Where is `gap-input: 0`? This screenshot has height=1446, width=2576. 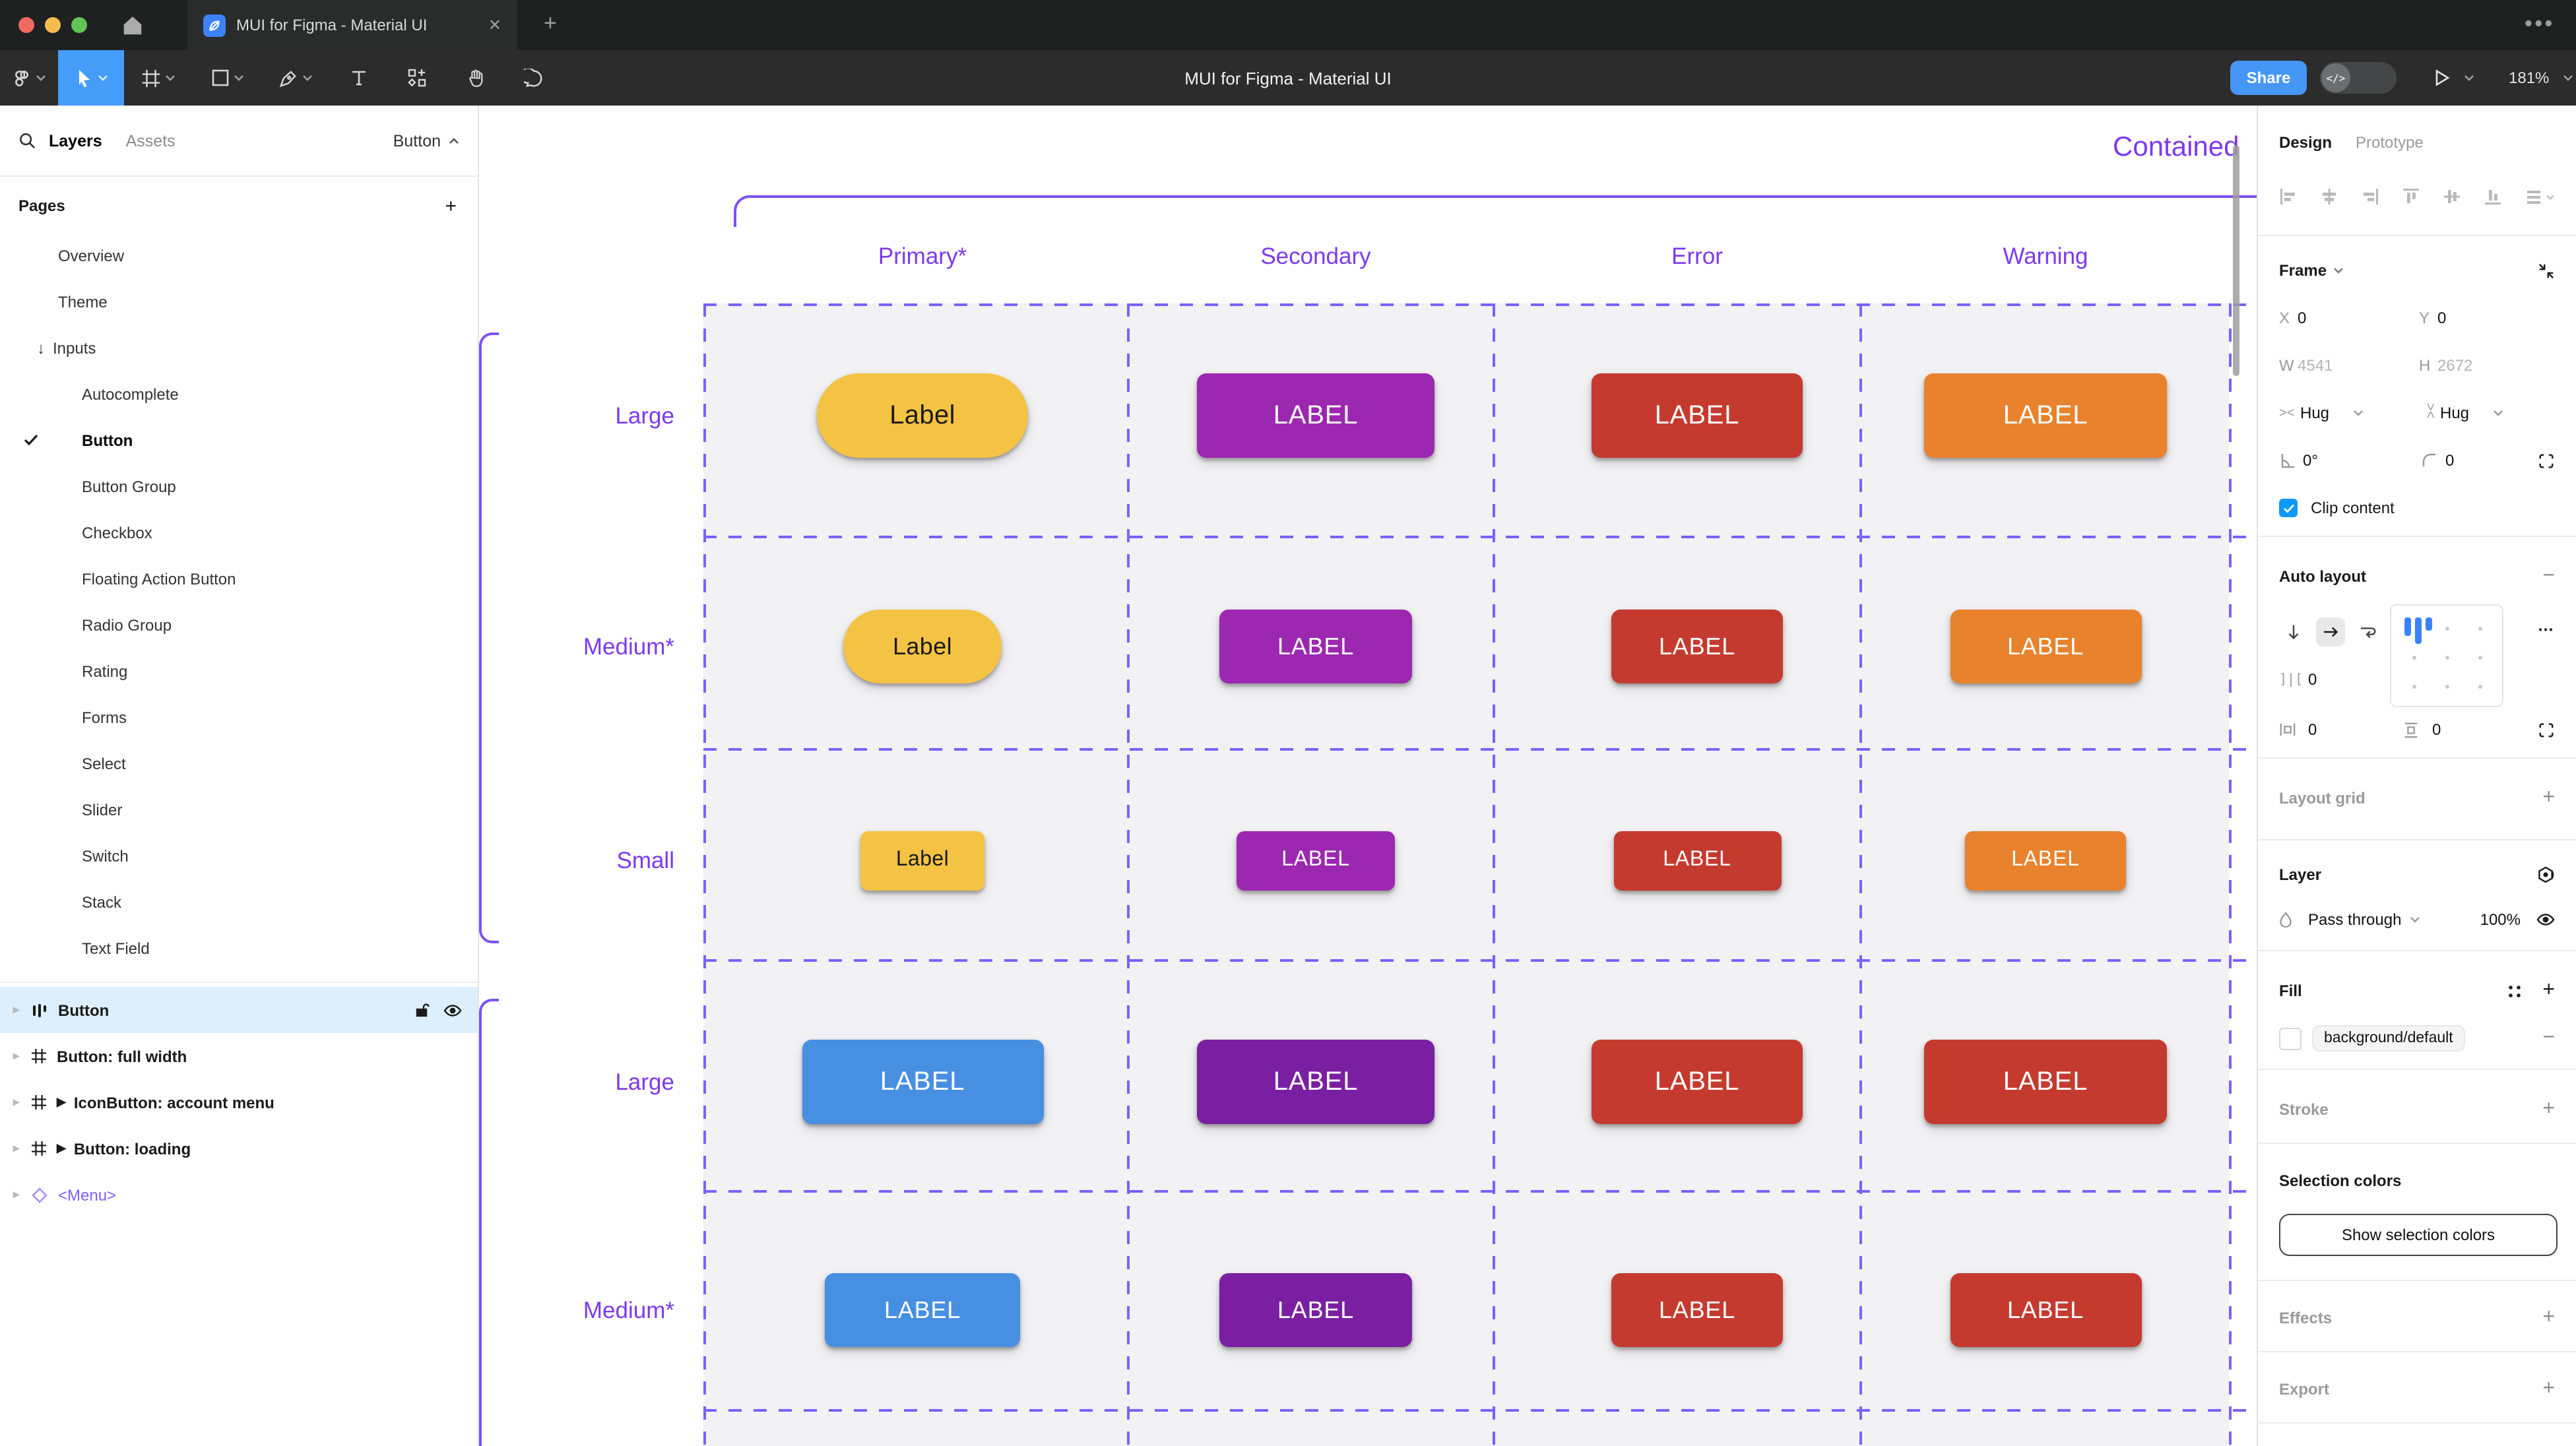
gap-input: 0 is located at coordinates (2312, 679).